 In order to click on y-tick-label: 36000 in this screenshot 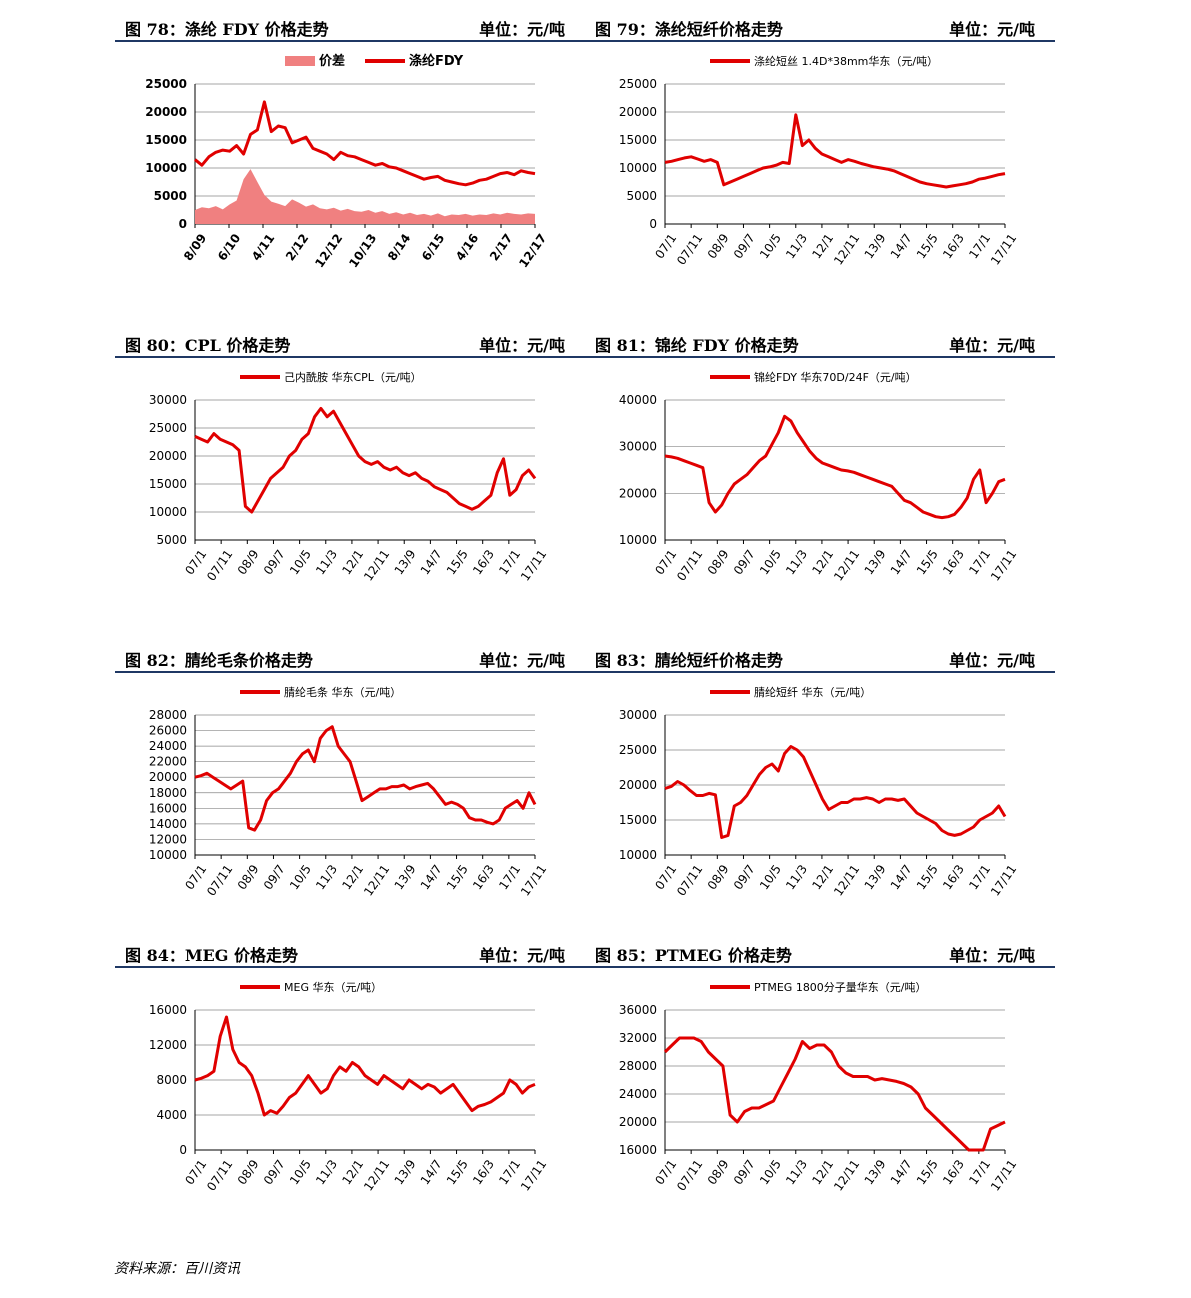, I will do `click(638, 1010)`.